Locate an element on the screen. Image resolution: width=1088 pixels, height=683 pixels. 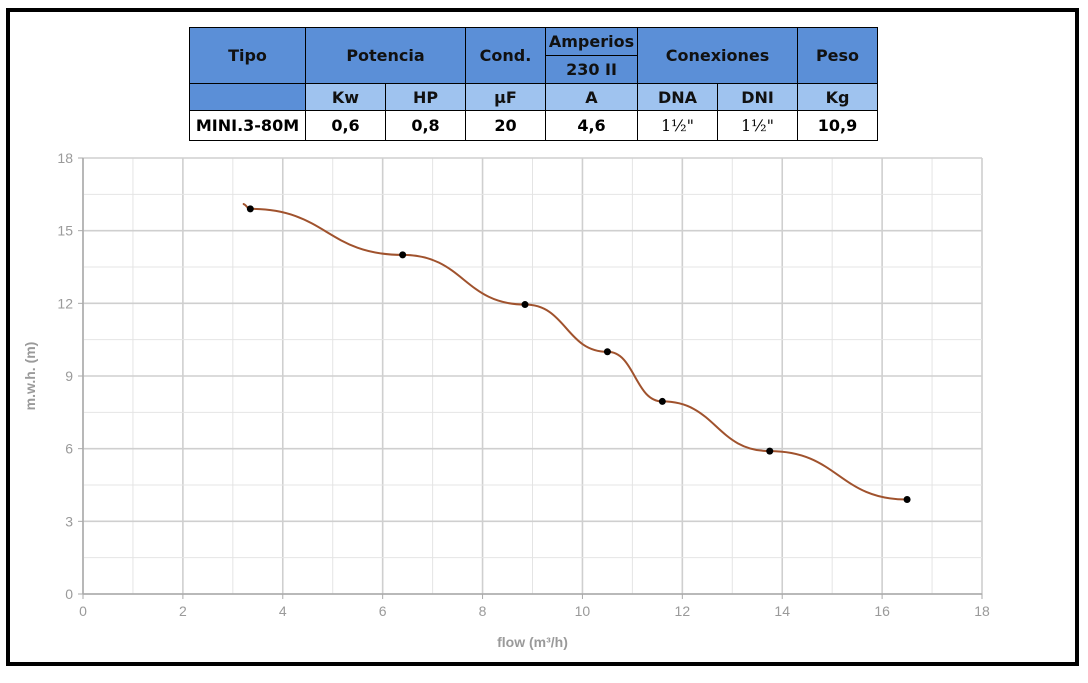
x-axis-label: flow (m³/h) is located at coordinates (532, 642).